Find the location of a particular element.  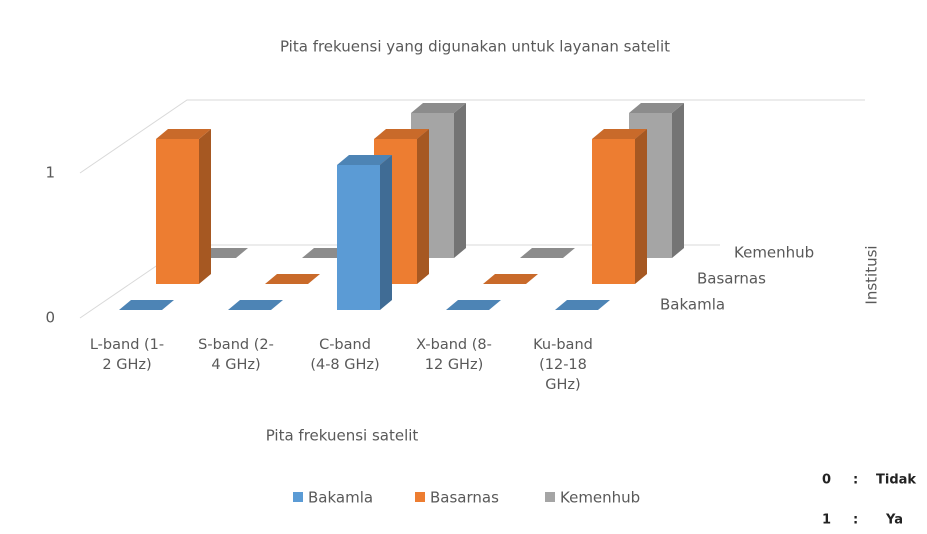

note-meaning: Ya is located at coordinates (894, 520).